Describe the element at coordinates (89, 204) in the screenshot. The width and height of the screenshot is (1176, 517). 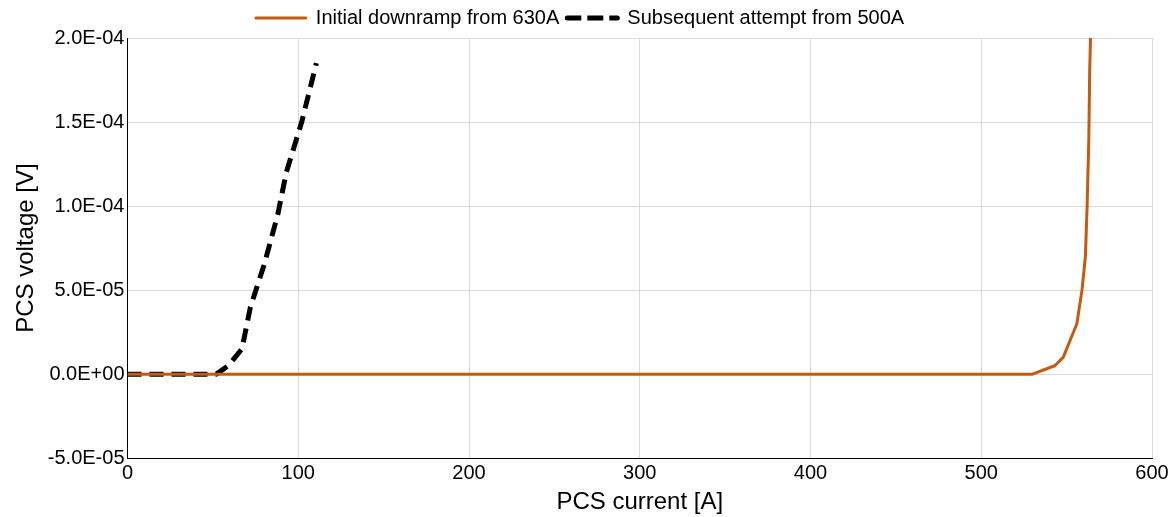
I see `y-tick-label: 1.0E-04` at that location.